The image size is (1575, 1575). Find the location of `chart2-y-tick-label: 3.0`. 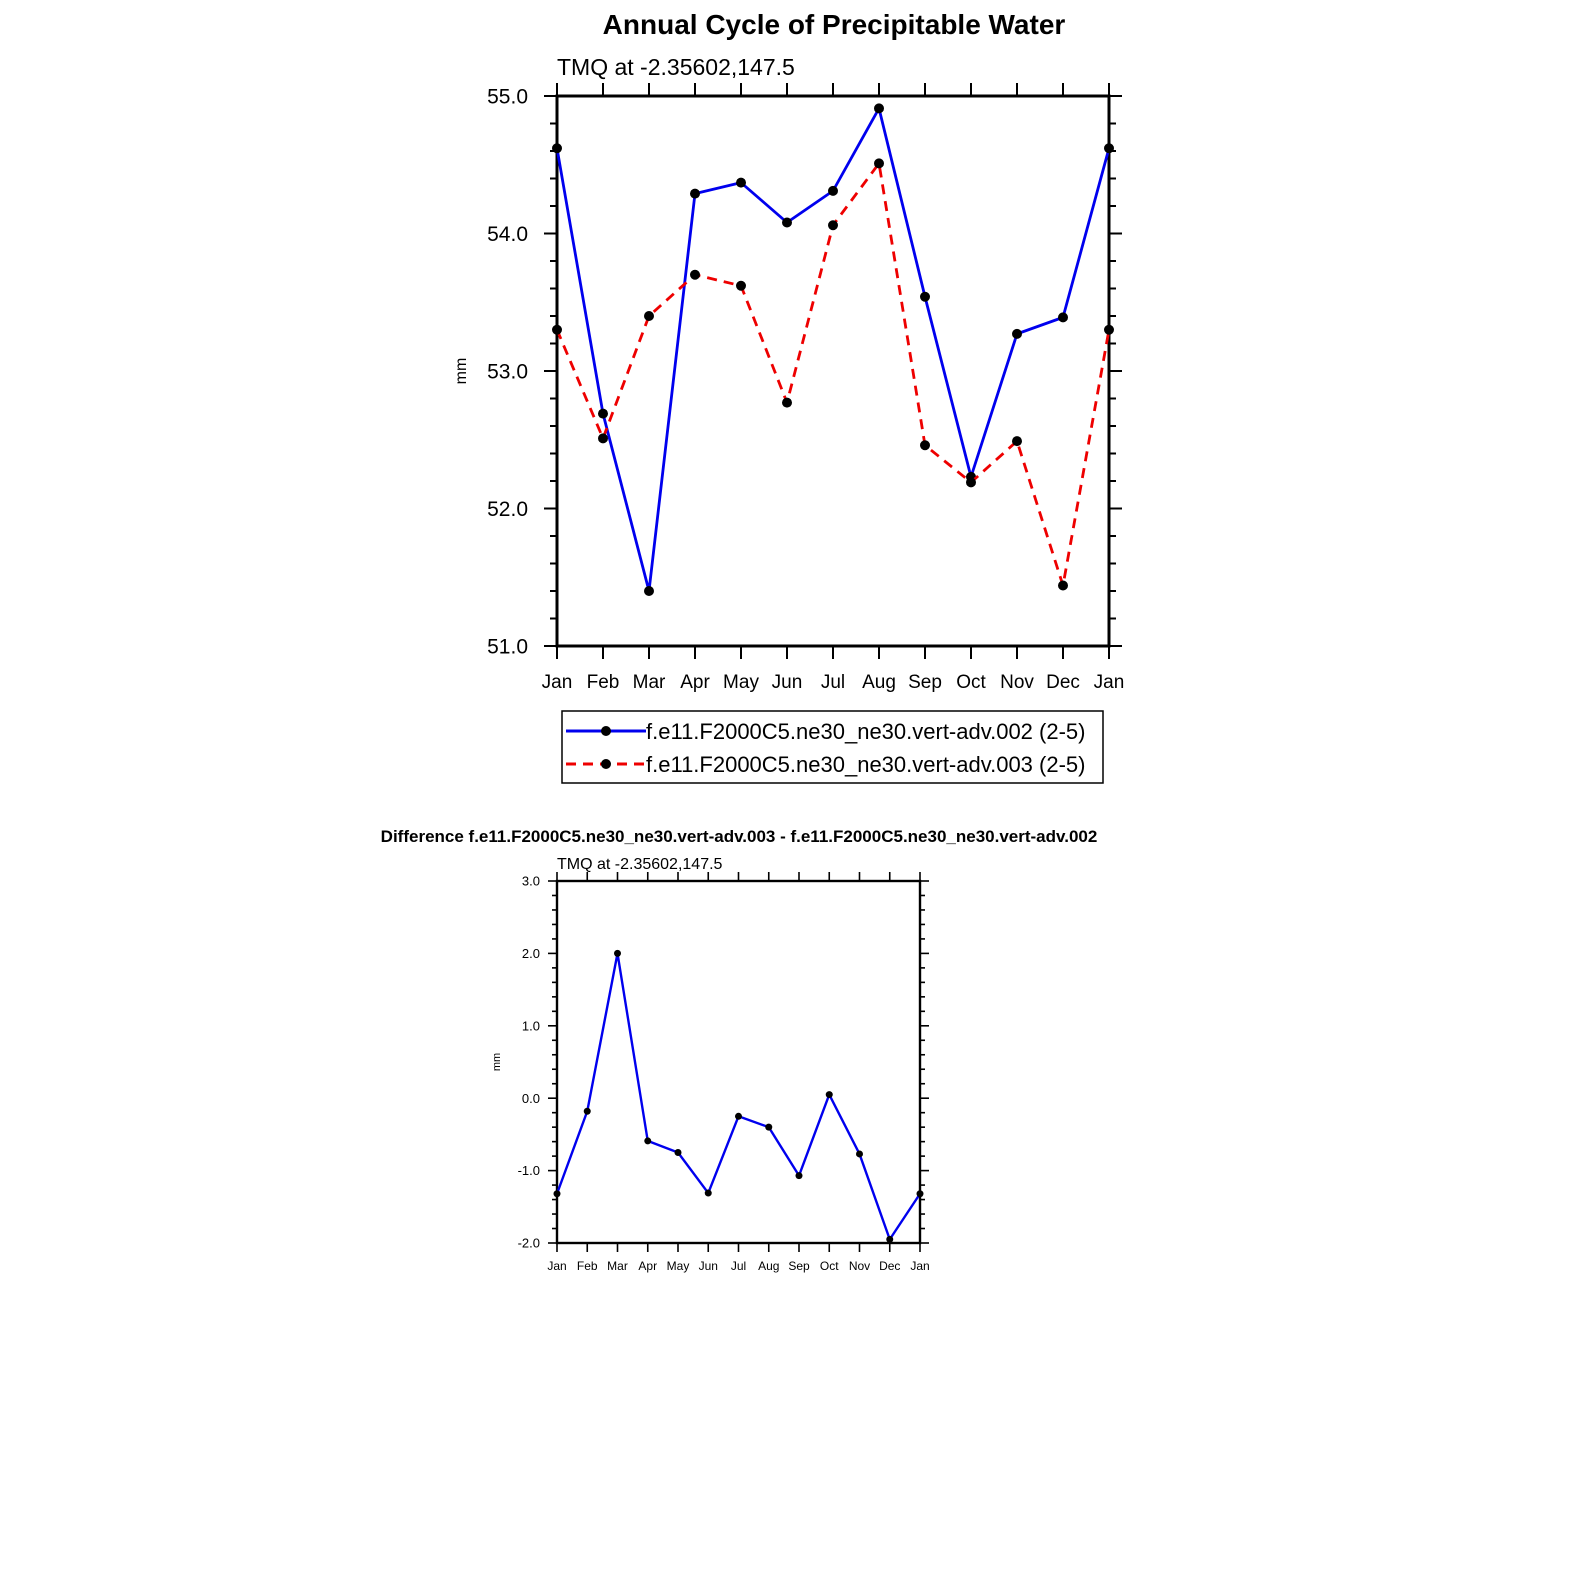

chart2-y-tick-label: 3.0 is located at coordinates (531, 881).